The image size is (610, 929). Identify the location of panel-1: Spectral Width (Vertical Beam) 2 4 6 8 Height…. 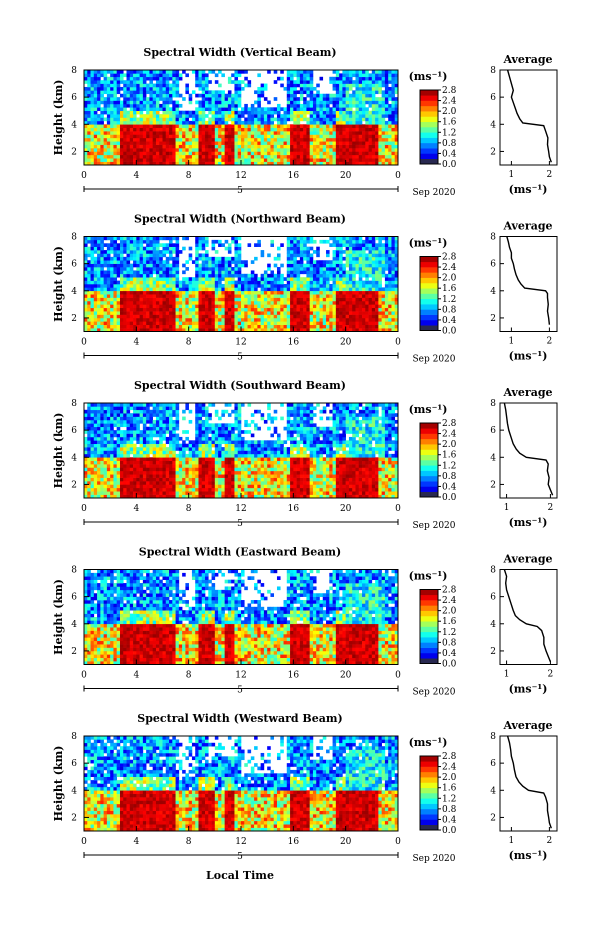
(305, 122).